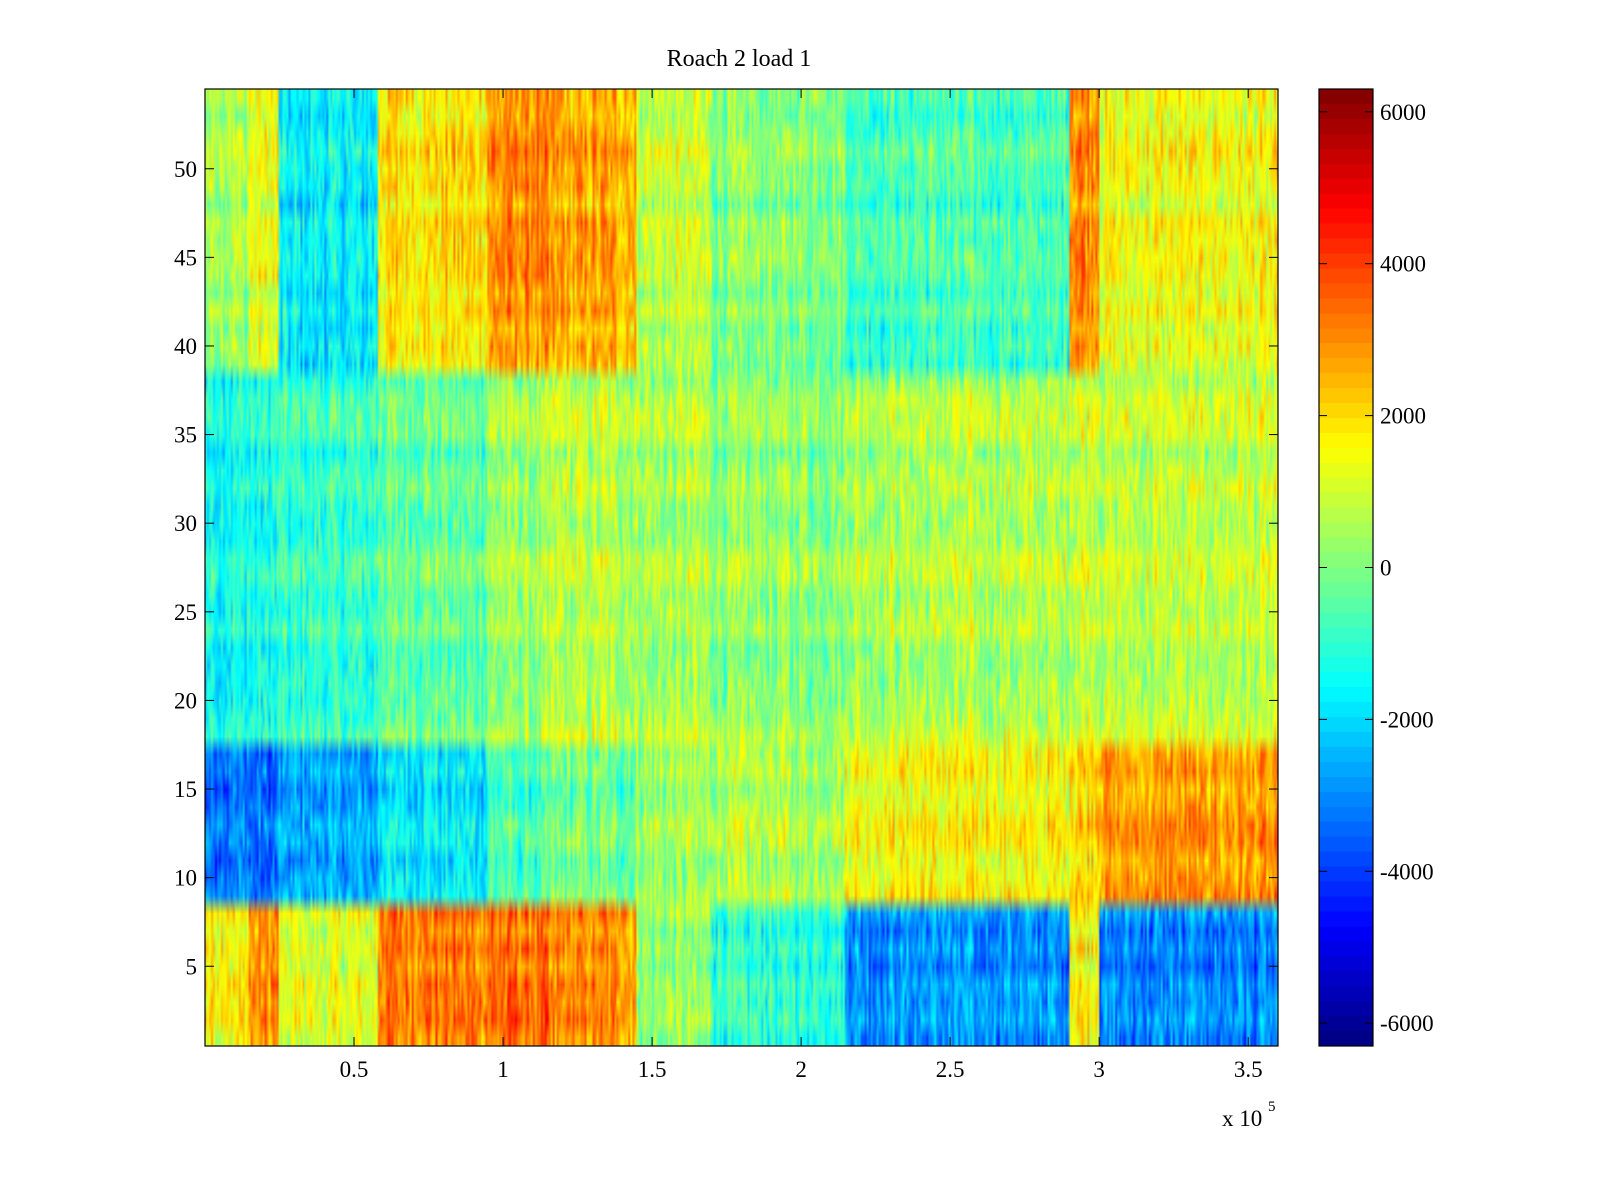 The height and width of the screenshot is (1200, 1600). What do you see at coordinates (503, 1069) in the screenshot?
I see `x-tick-label: 1` at bounding box center [503, 1069].